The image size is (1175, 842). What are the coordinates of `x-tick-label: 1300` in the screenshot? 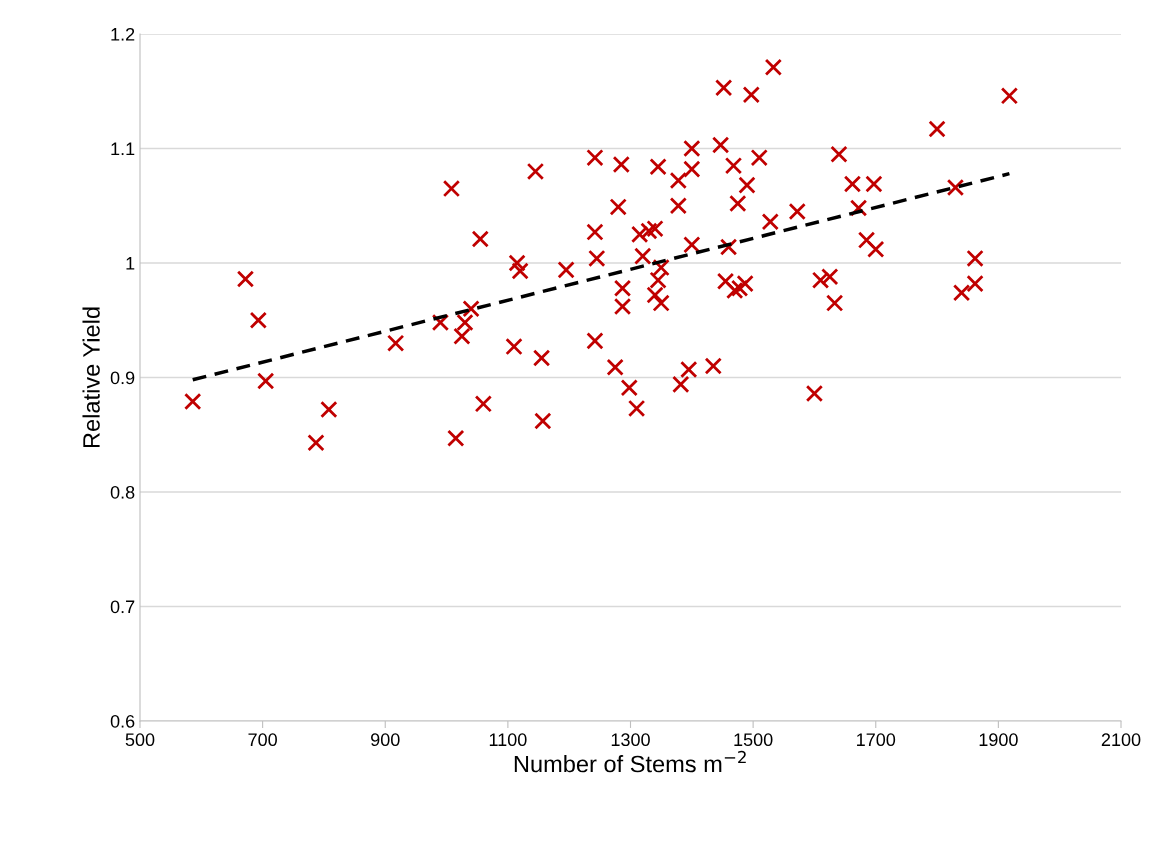 It's located at (630, 740).